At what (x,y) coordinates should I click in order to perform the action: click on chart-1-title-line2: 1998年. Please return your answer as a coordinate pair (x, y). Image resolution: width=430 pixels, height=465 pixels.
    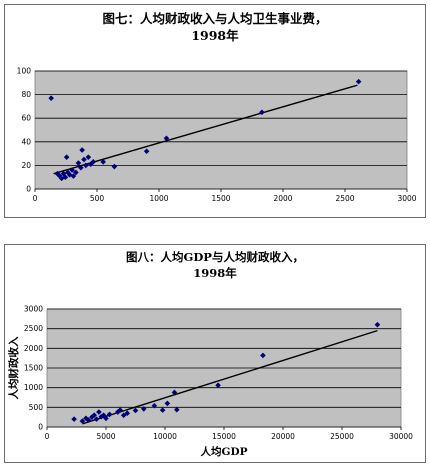
    Looking at the image, I should click on (215, 35).